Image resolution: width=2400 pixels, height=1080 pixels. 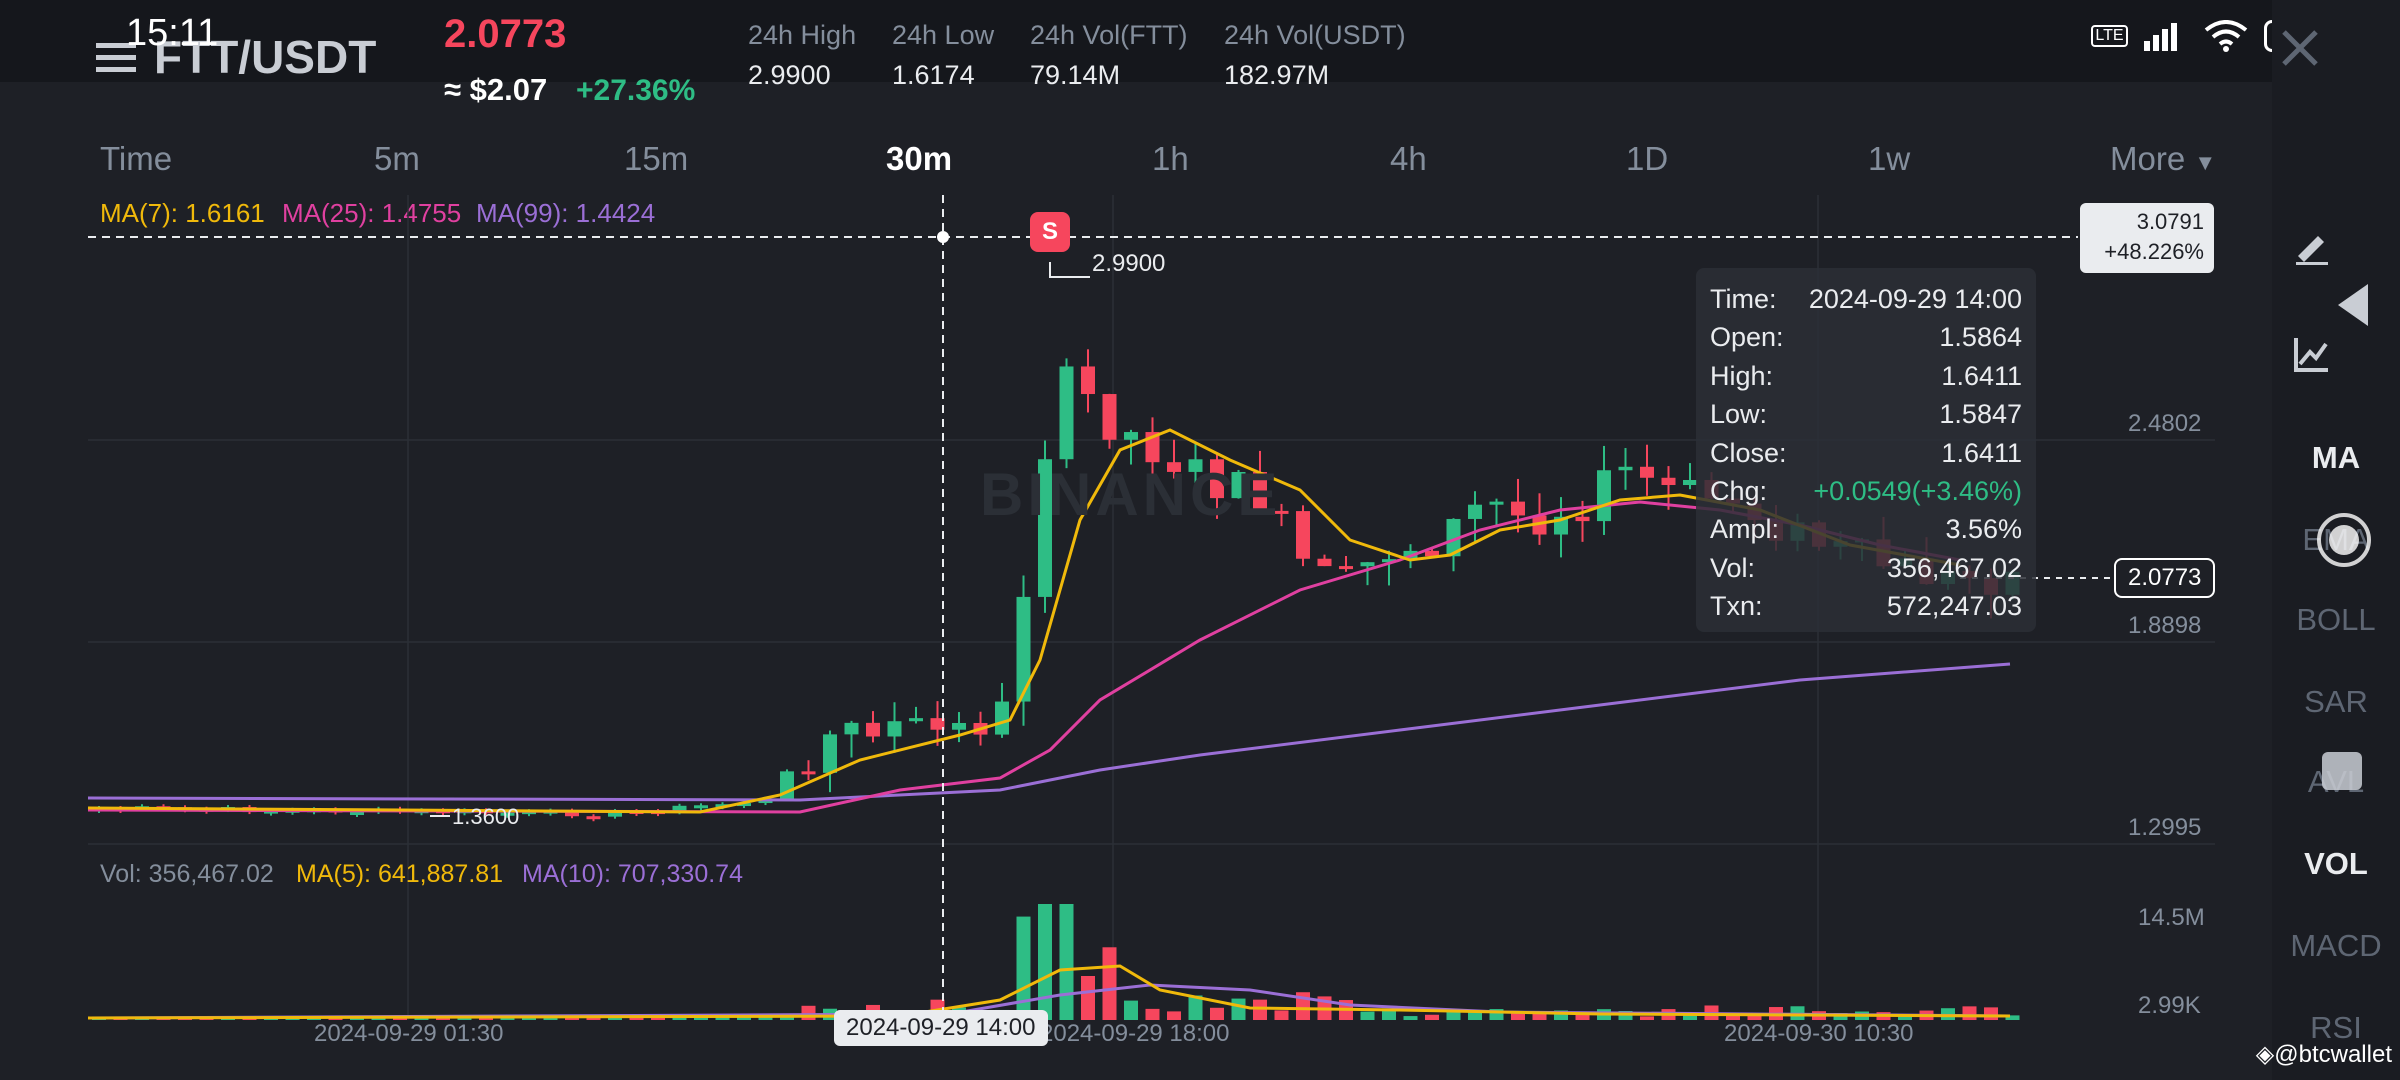 What do you see at coordinates (1408, 158) in the screenshot?
I see `tab-4h: 4h` at bounding box center [1408, 158].